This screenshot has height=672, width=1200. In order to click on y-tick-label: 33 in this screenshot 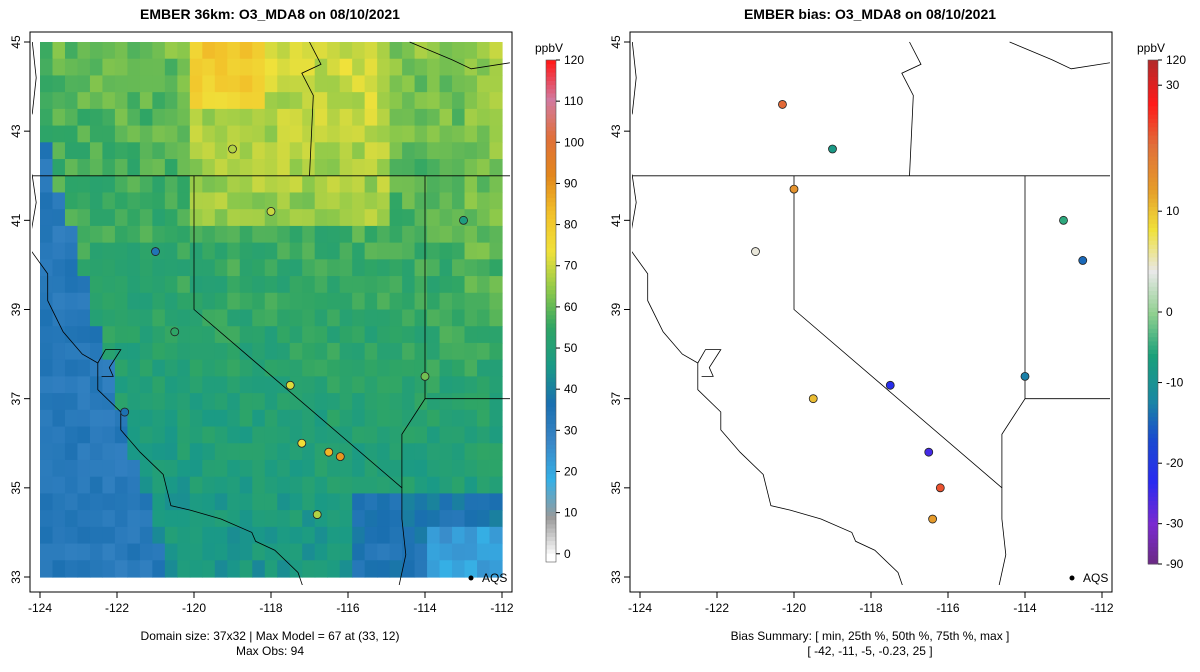, I will do `click(16, 577)`.